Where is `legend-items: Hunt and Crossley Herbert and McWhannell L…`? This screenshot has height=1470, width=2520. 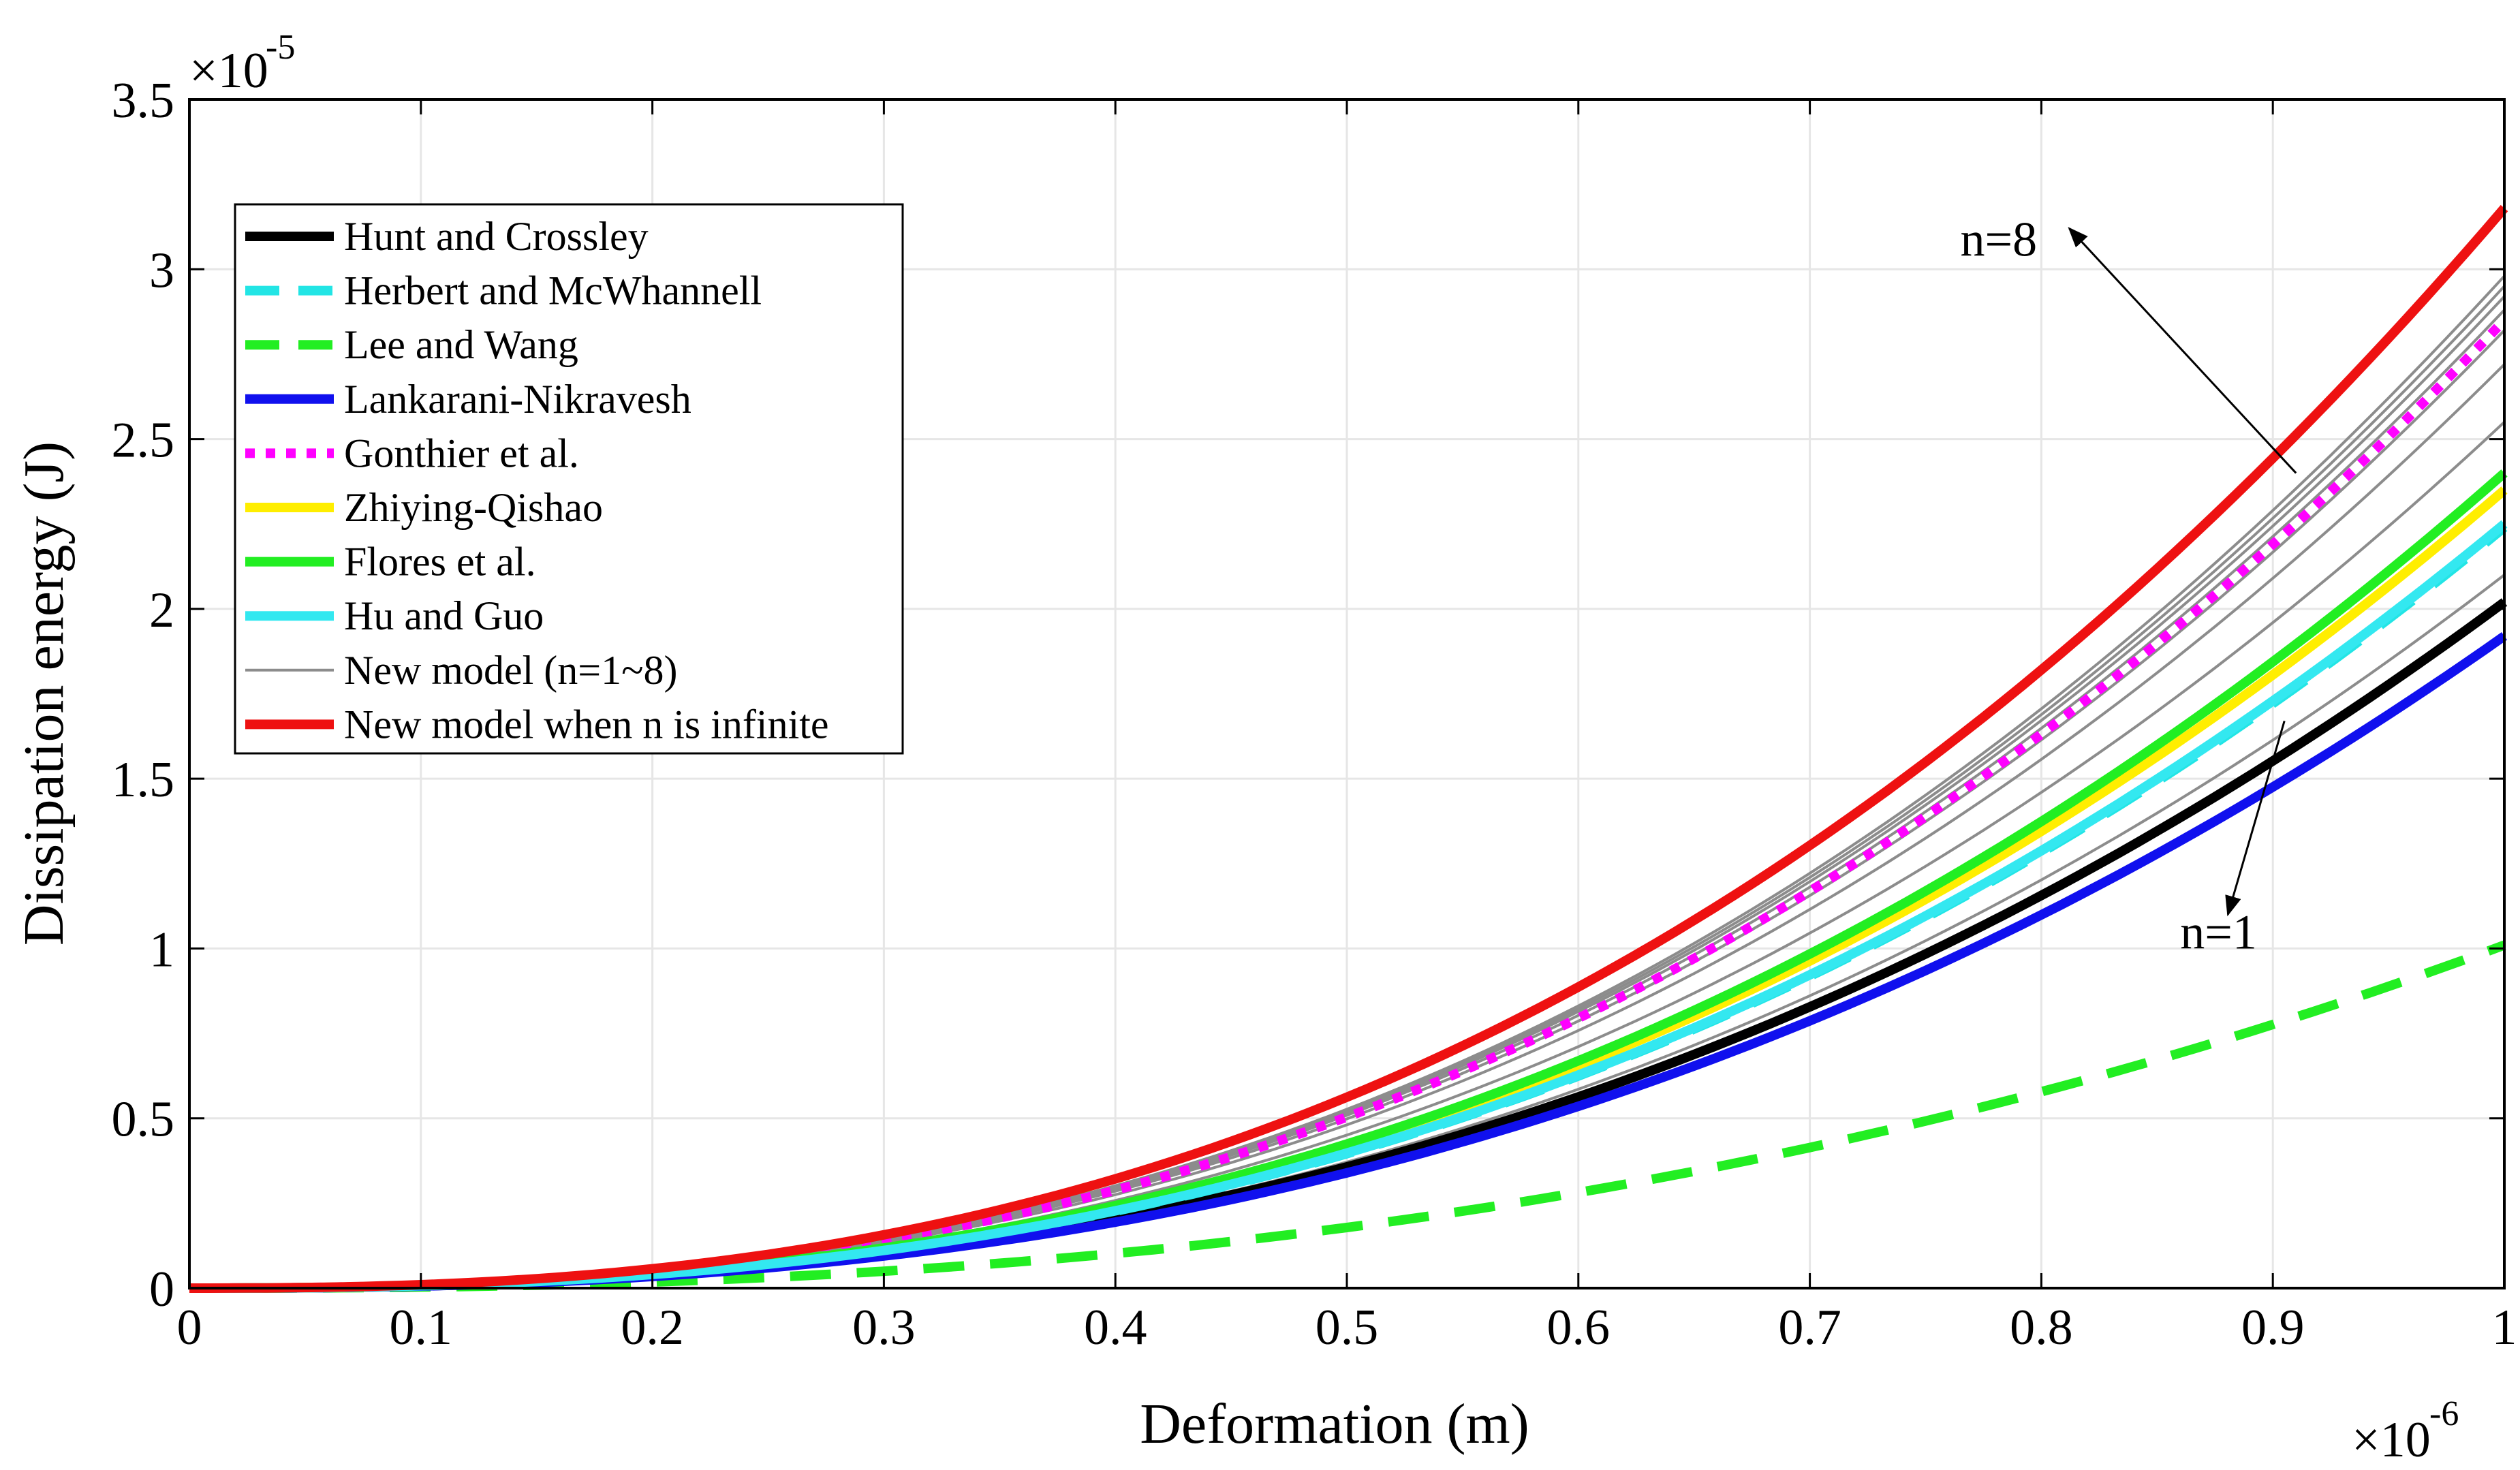 legend-items: Hunt and Crossley Herbert and McWhannell L… is located at coordinates (537, 480).